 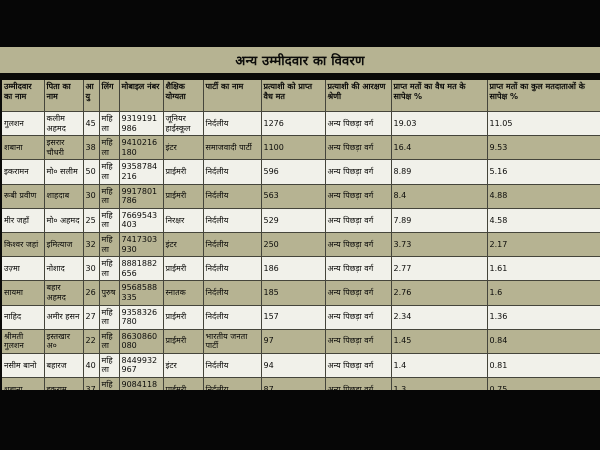 What do you see at coordinates (439, 293) in the screenshot?
I see `cell-pct-of-valid-votes: 2.76` at bounding box center [439, 293].